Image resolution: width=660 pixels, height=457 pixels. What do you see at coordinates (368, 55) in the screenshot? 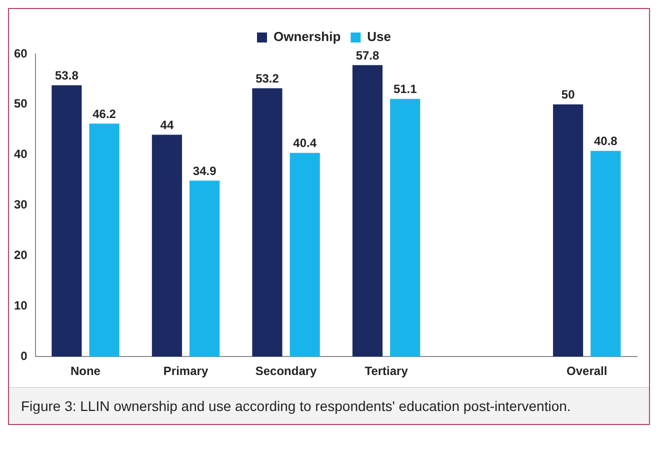
I see `data-label: 57.8` at bounding box center [368, 55].